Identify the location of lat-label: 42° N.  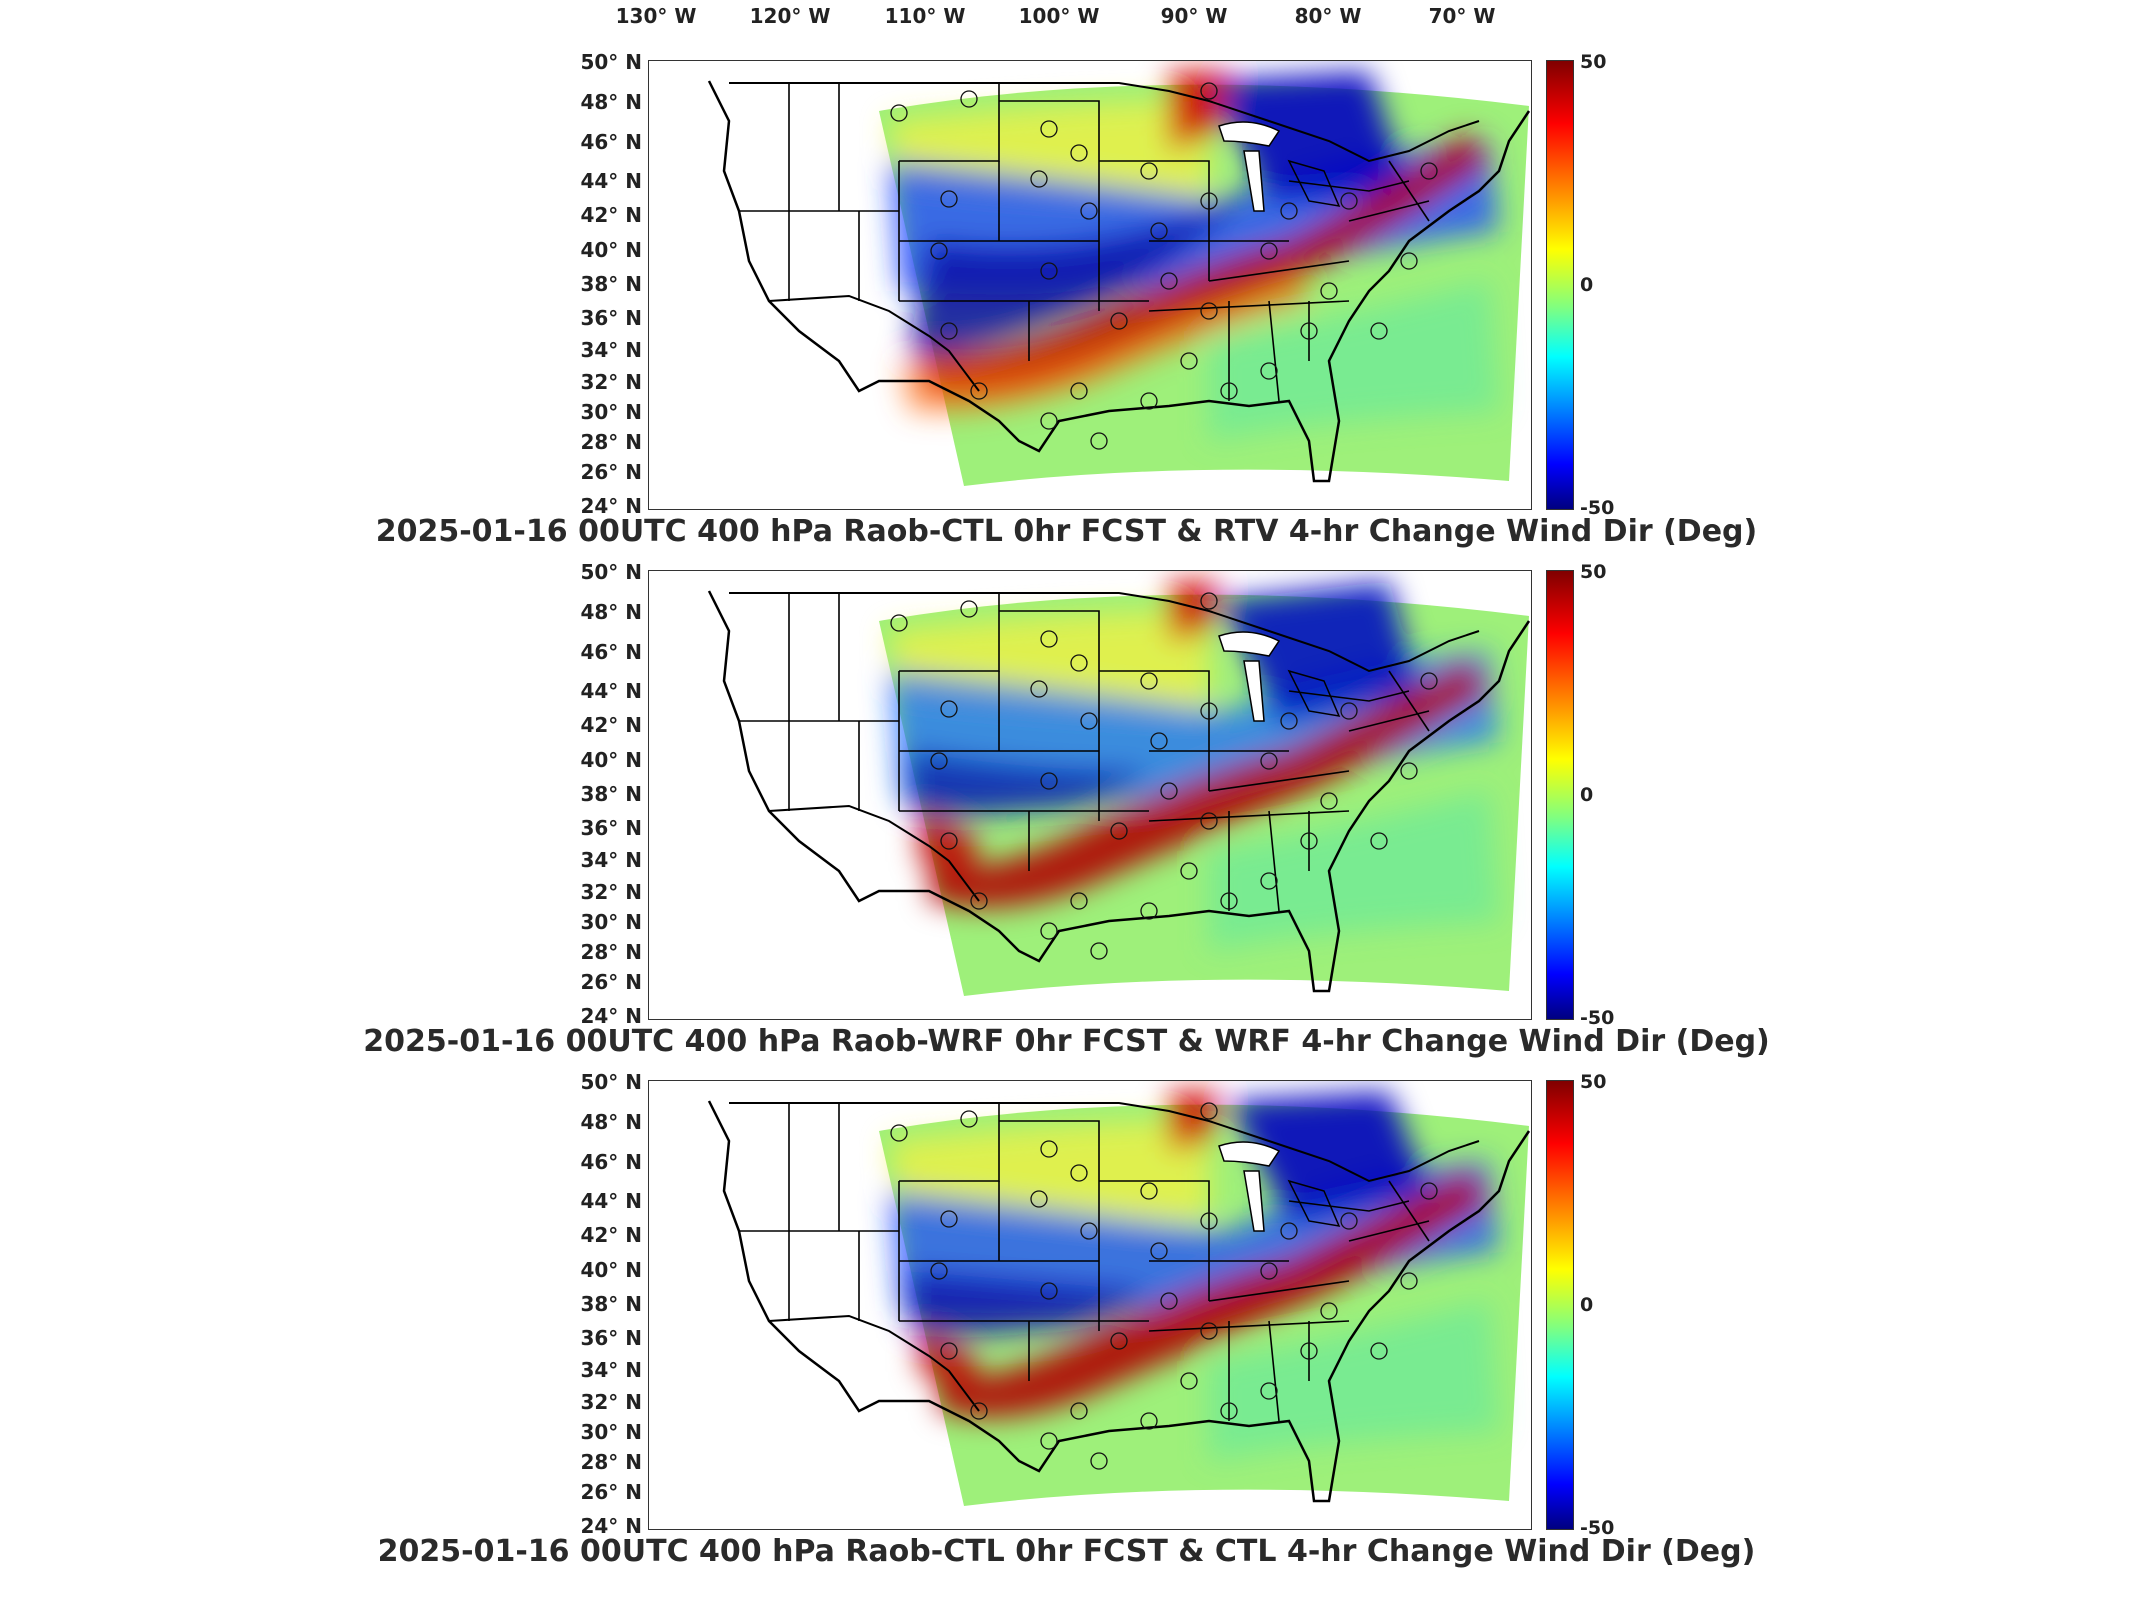
(611, 1235).